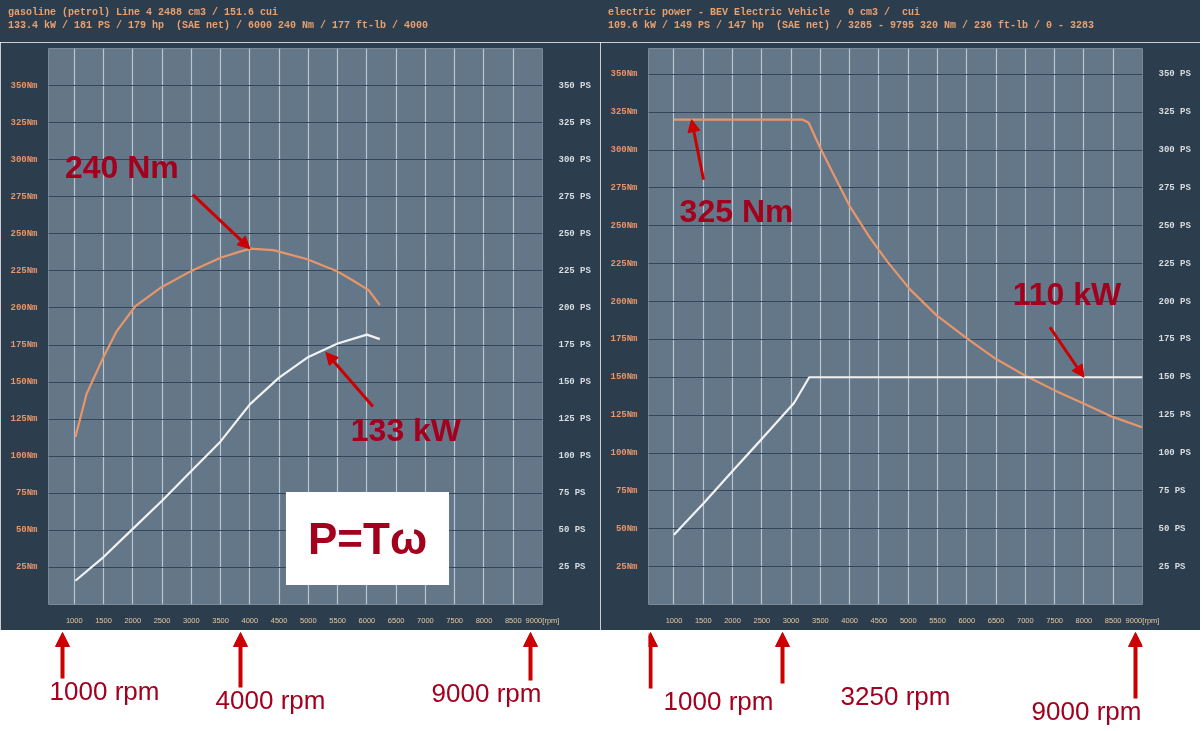 The image size is (1203, 731). What do you see at coordinates (907, 456) in the screenshot?
I see `line-series` at bounding box center [907, 456].